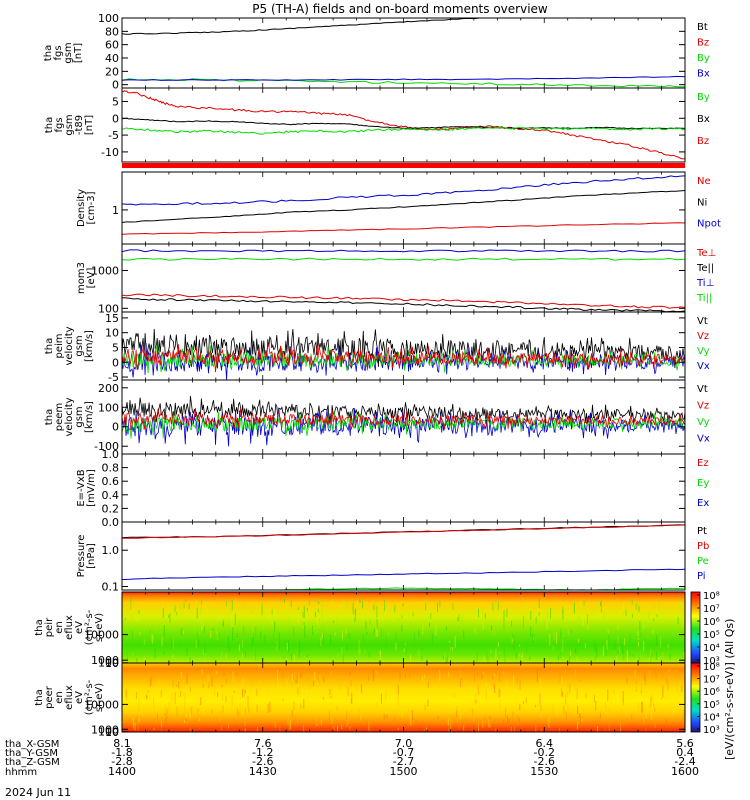 Image resolution: width=750 pixels, height=800 pixels. Describe the element at coordinates (111, 481) in the screenshot. I see `y-tick-label: 0.6` at that location.